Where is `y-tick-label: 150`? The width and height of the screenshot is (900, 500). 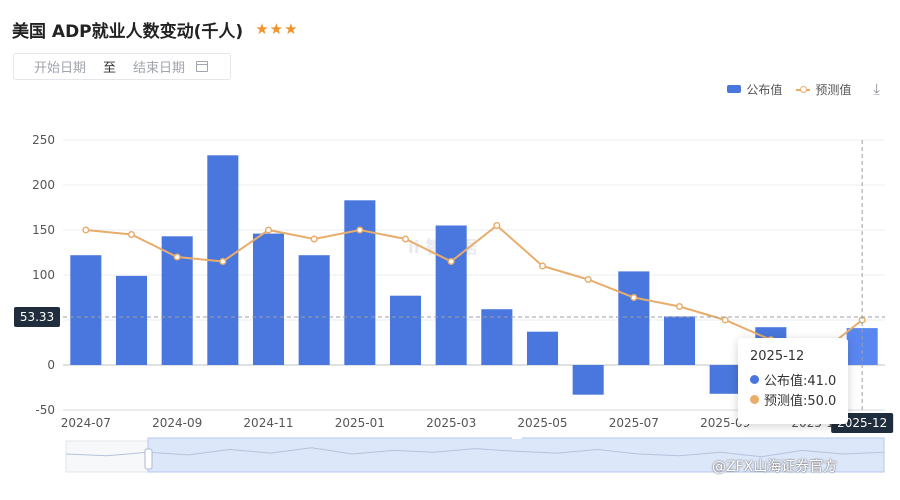 y-tick-label: 150 is located at coordinates (43, 230).